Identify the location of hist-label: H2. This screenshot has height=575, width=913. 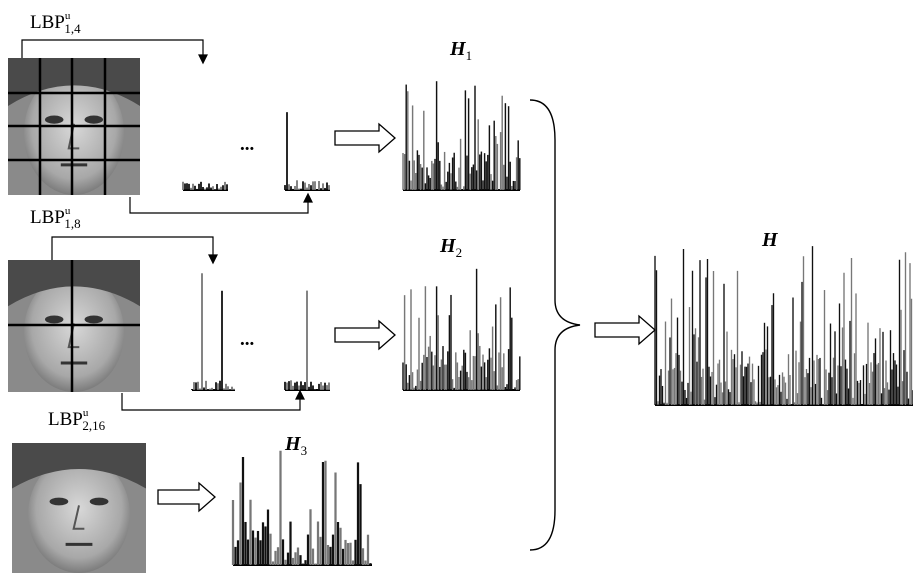
(450, 247).